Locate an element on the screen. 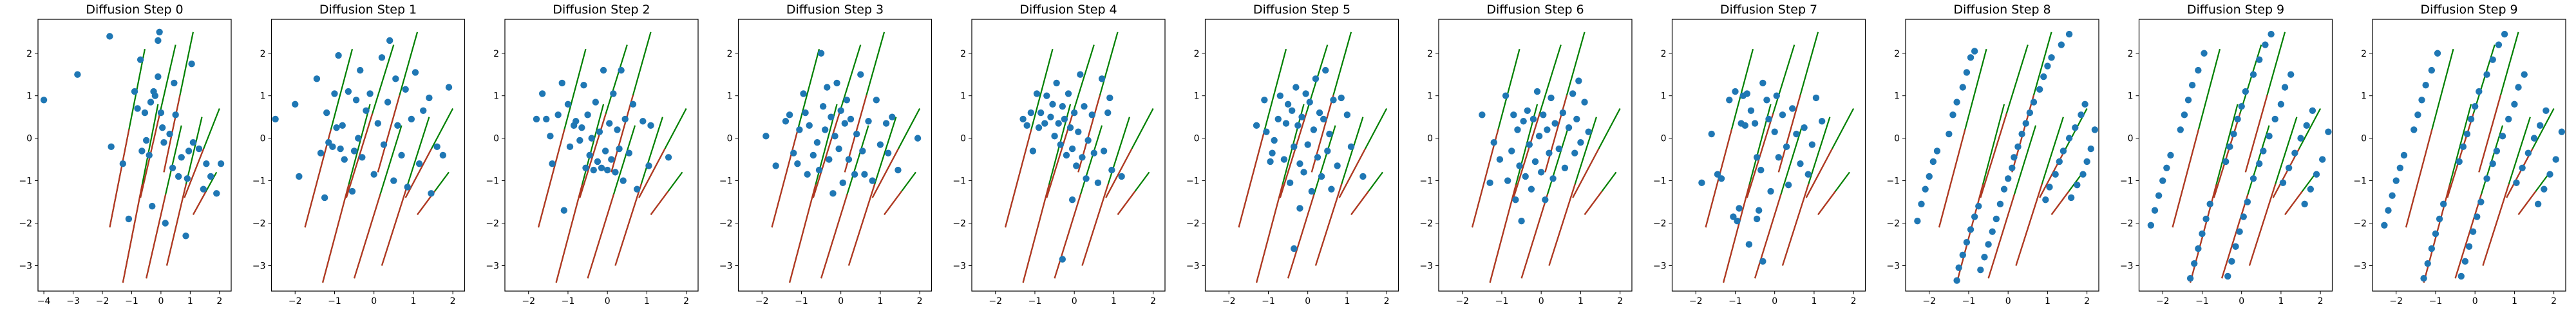  subplot-10: Diffusion Step 9 −2 −1 0 1 2 −3 −2 −1 0 1 2 is located at coordinates (2460, 155).